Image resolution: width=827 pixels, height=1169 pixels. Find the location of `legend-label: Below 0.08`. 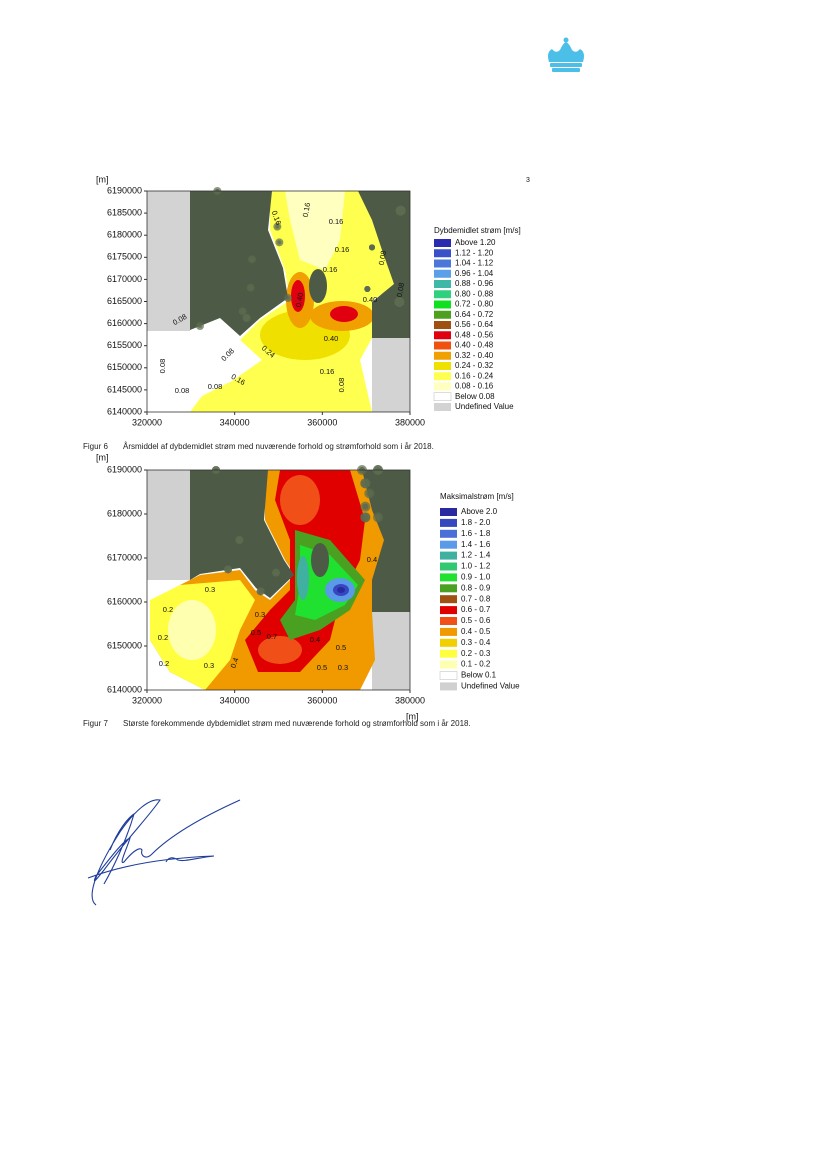

legend-label: Below 0.08 is located at coordinates (475, 396).